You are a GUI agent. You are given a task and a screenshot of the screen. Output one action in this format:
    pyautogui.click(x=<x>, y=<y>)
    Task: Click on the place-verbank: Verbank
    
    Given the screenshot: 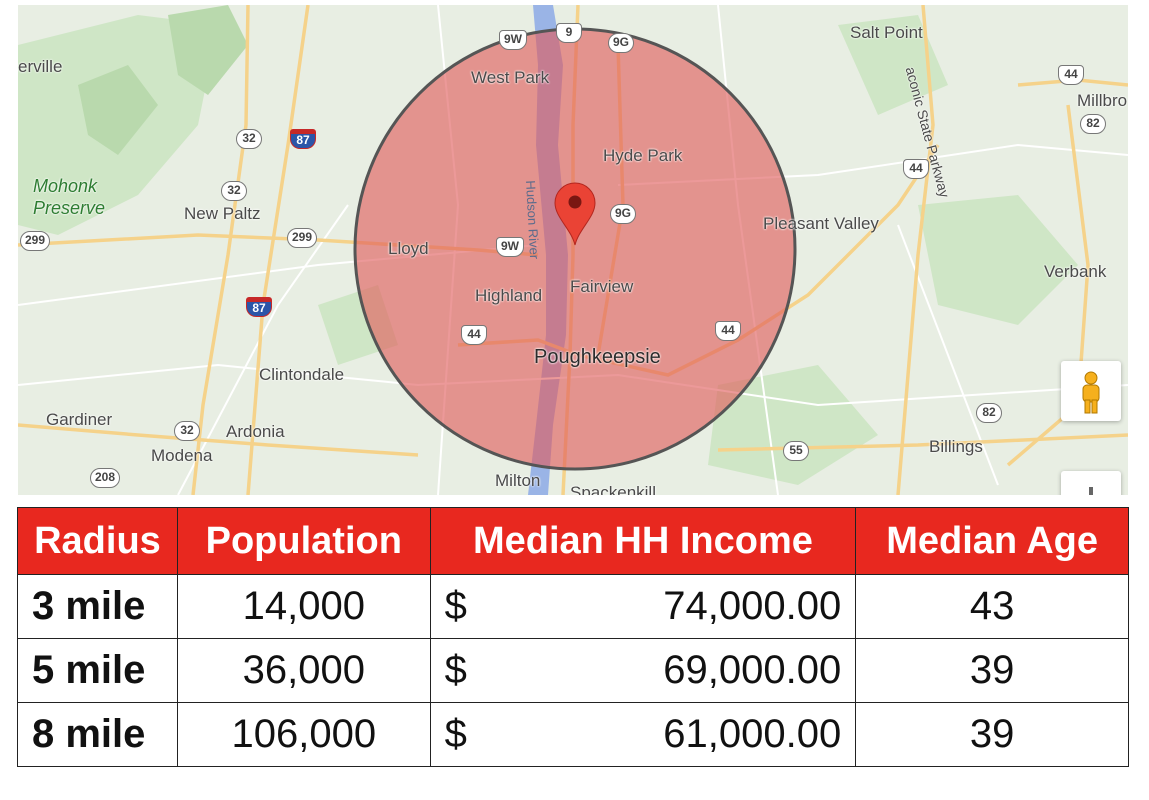 What is the action you would take?
    pyautogui.click(x=1075, y=271)
    